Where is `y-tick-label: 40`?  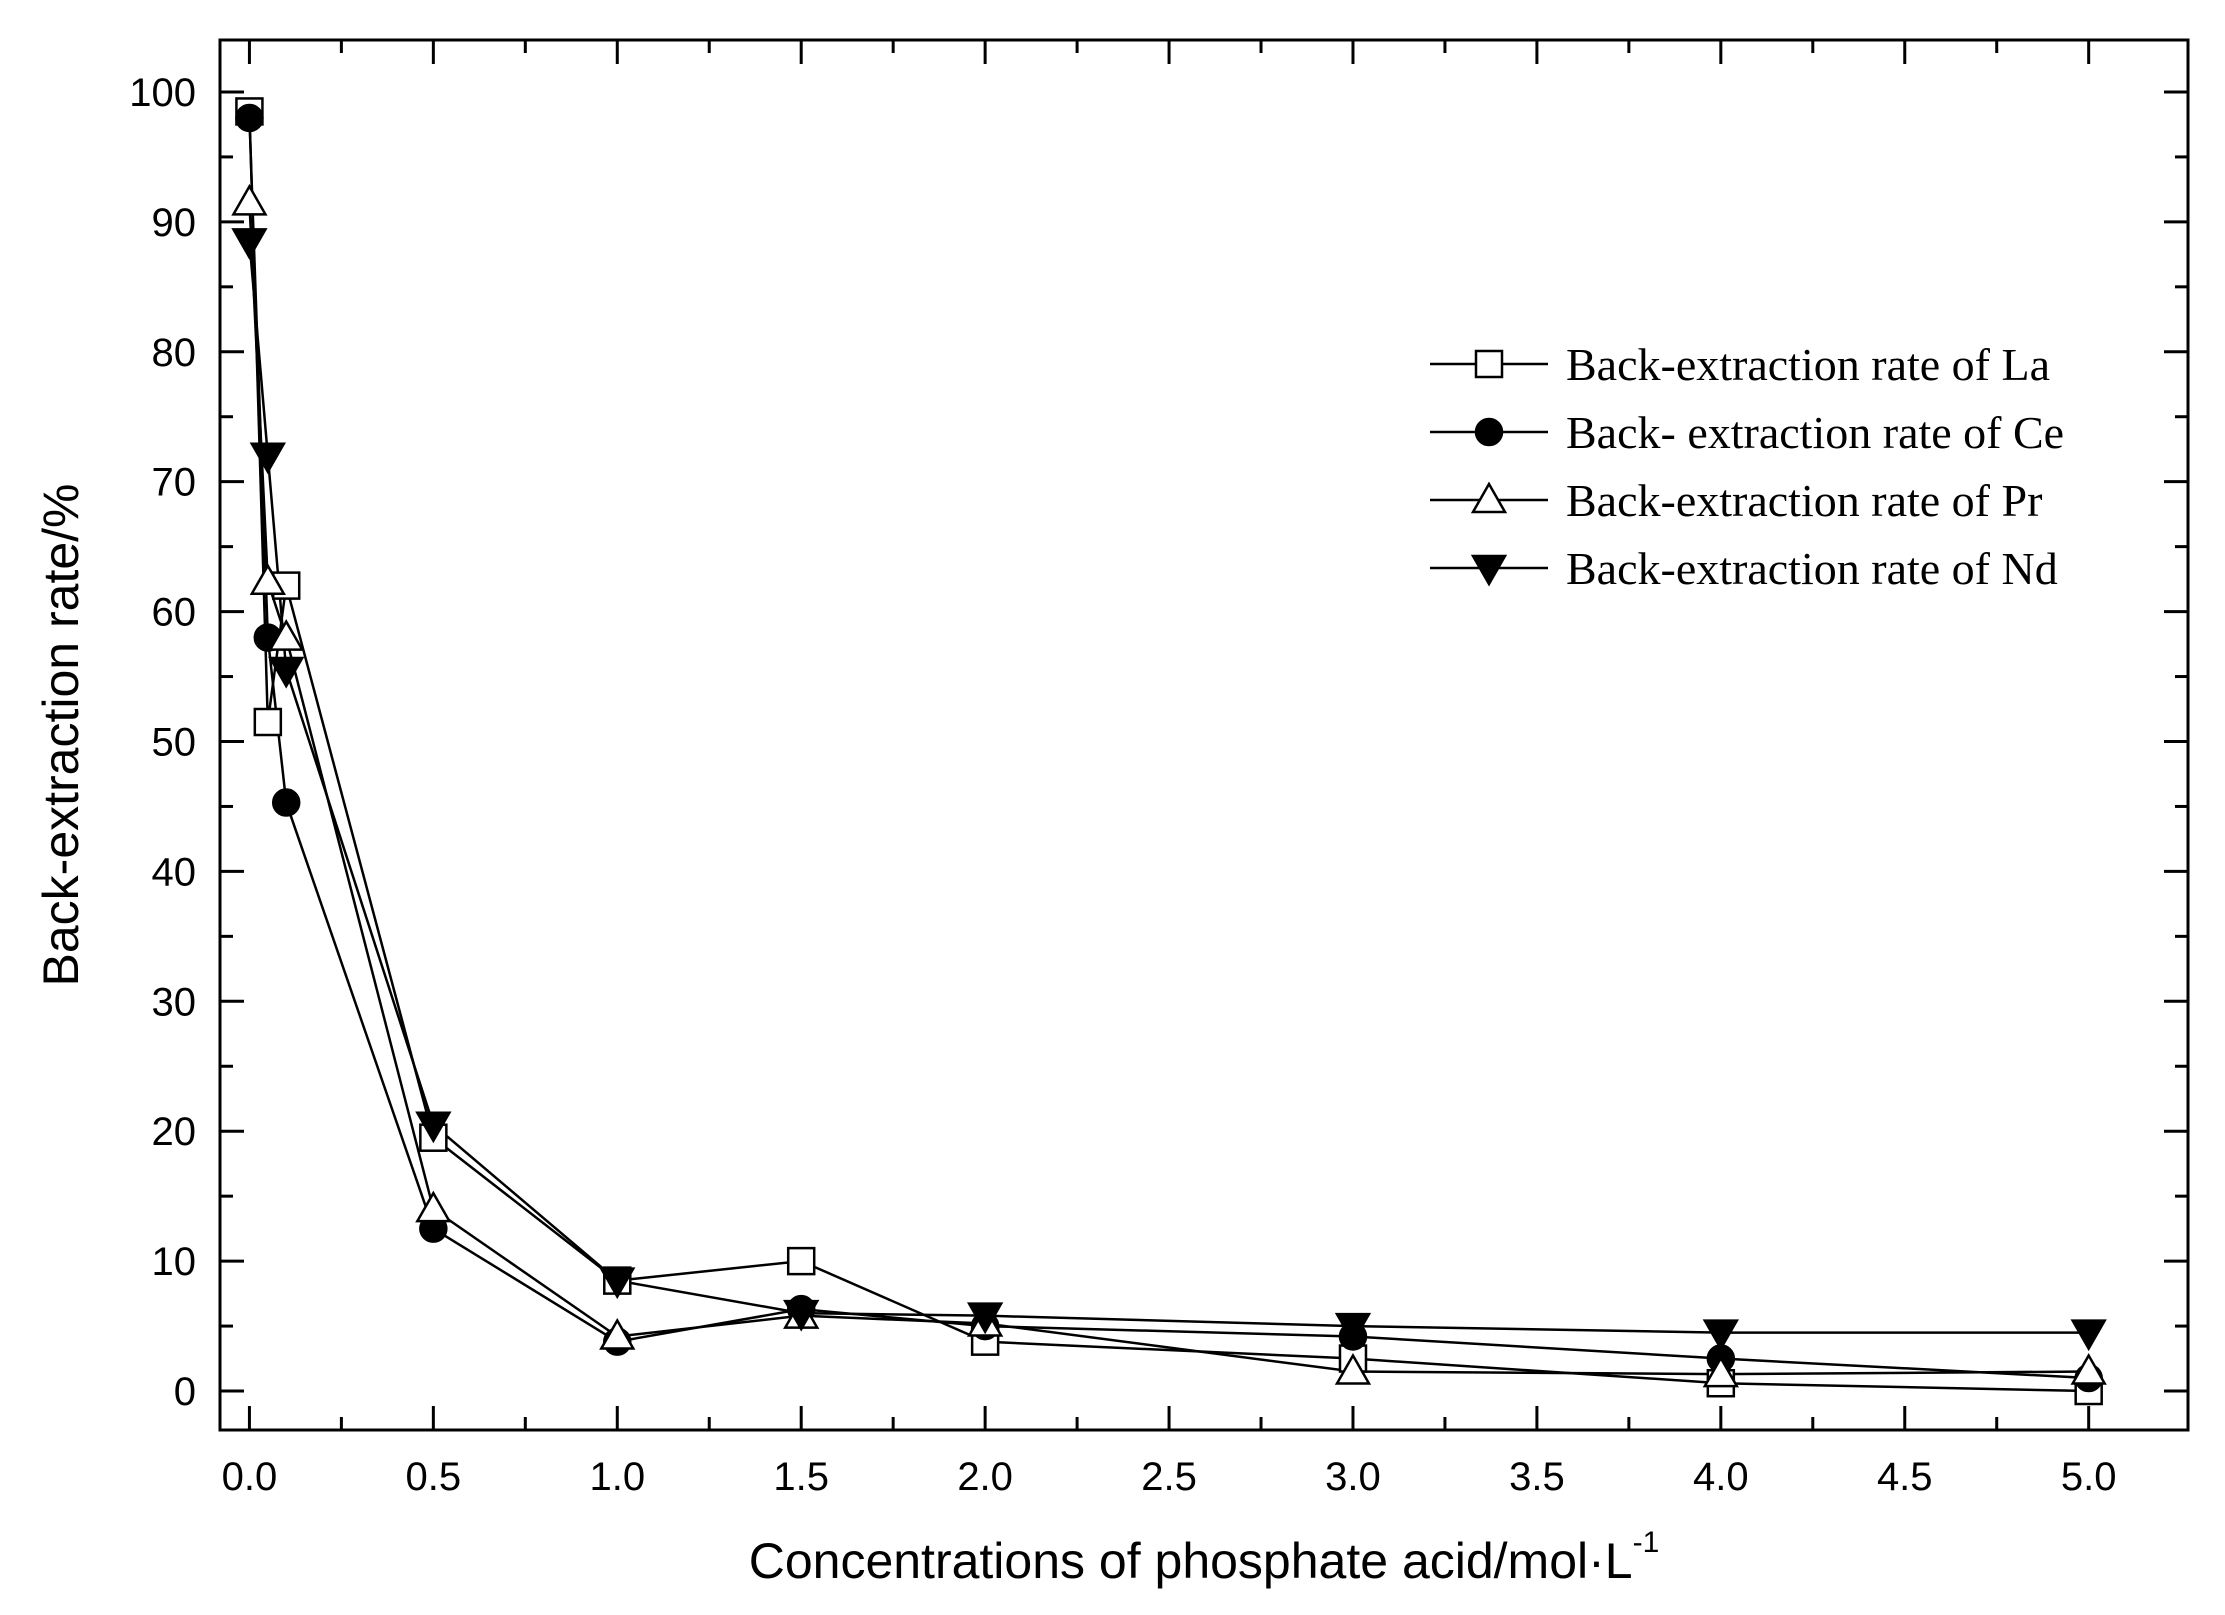
y-tick-label: 40 is located at coordinates (174, 872).